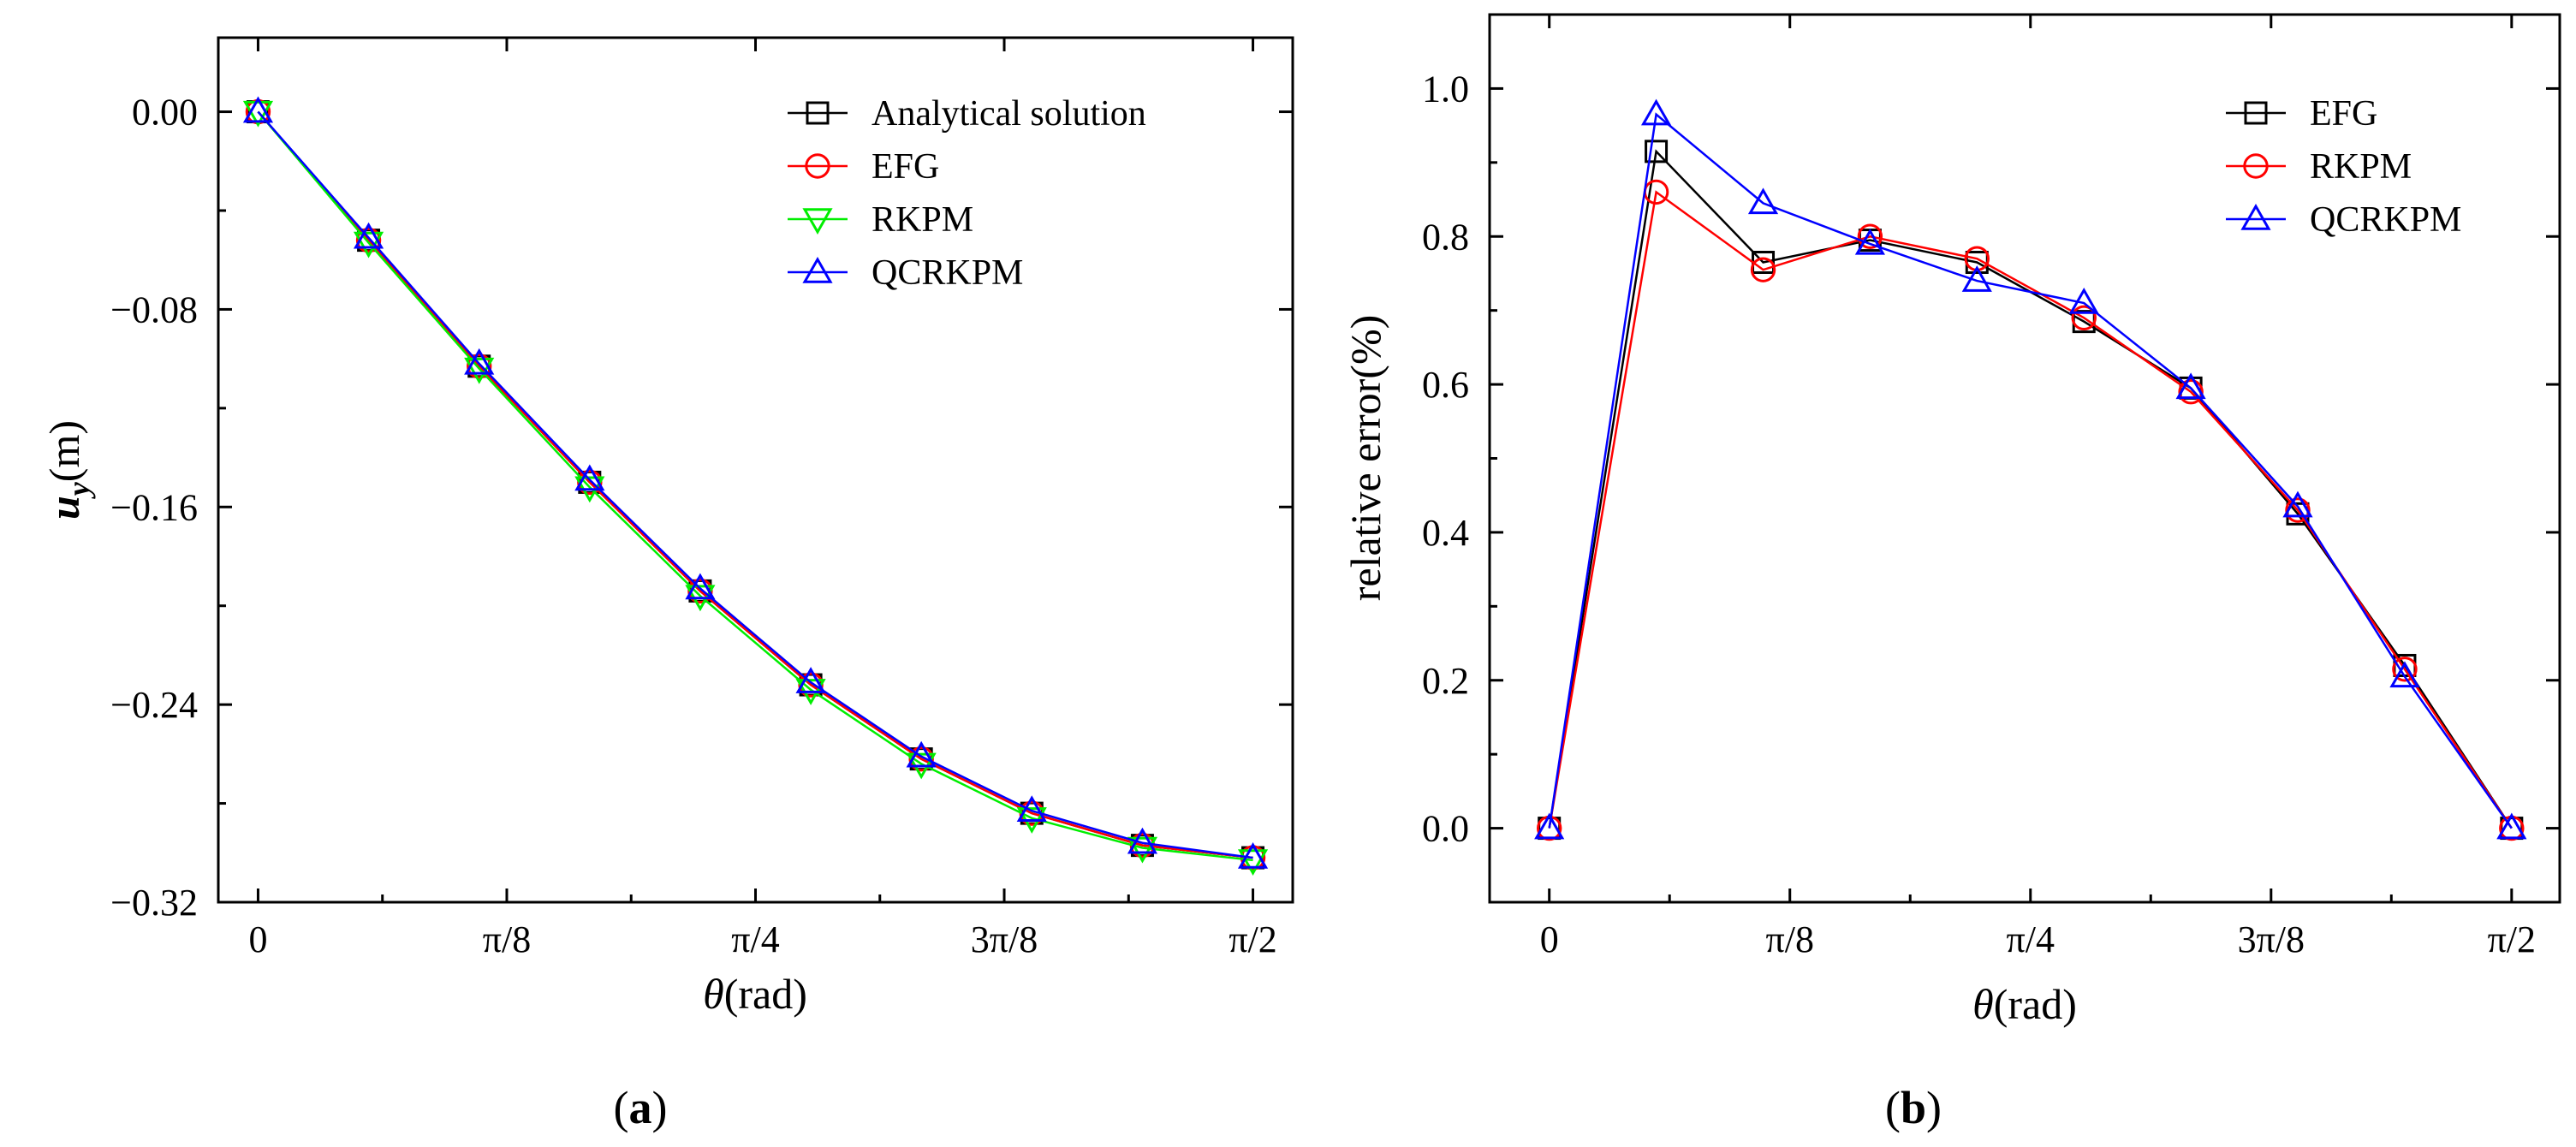  I want to click on panel-a-ylabel-unit: (m), so click(64, 451).